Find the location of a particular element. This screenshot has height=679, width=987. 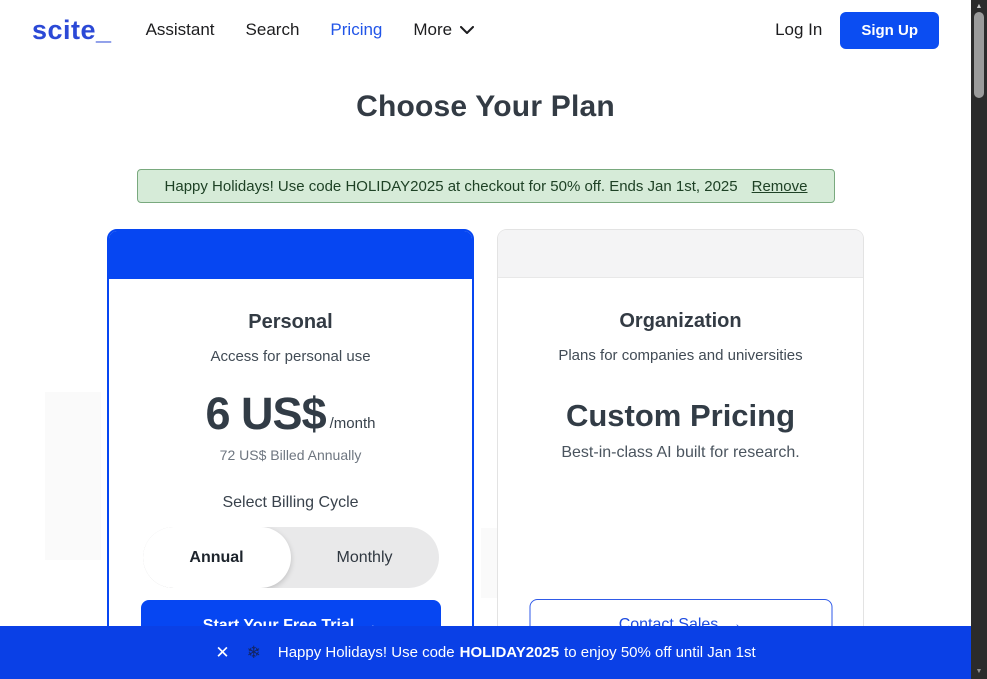

monthly-toggle-option: Monthly is located at coordinates (364, 557).